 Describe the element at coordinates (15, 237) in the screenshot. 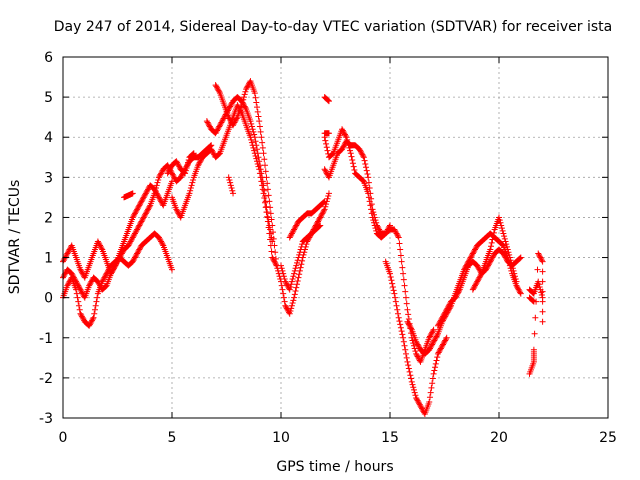

I see `y-axis-label: SDTVAR / TECUs` at that location.